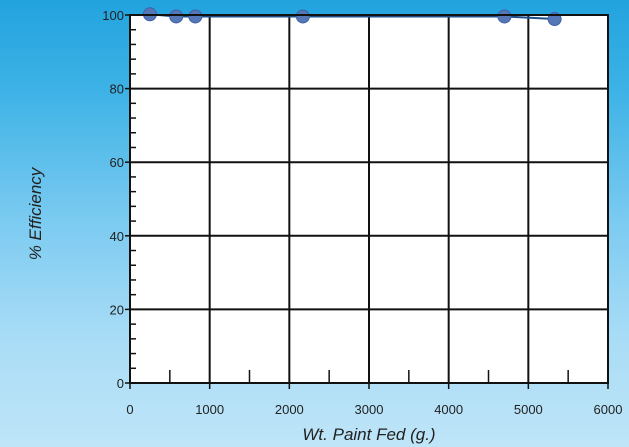 This screenshot has width=629, height=447. I want to click on x-tick-label: 0, so click(129, 409).